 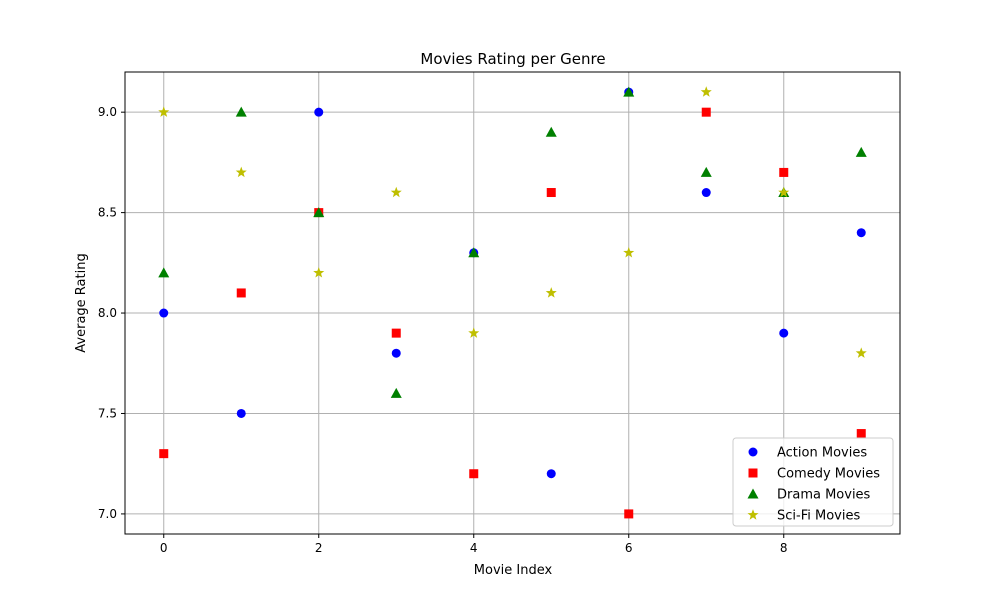 What do you see at coordinates (319, 548) in the screenshot?
I see `x-tick-label: 2` at bounding box center [319, 548].